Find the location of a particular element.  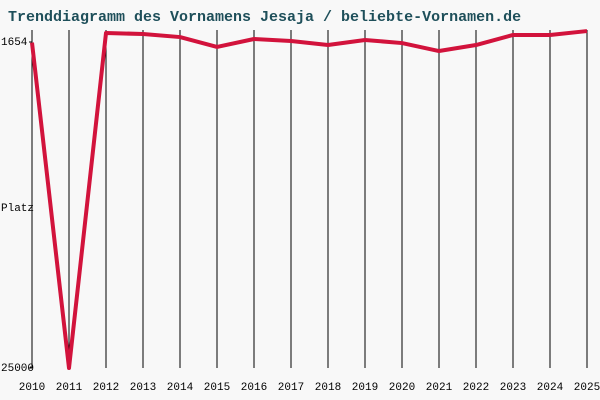

x-tick-label: 2012 is located at coordinates (106, 388).